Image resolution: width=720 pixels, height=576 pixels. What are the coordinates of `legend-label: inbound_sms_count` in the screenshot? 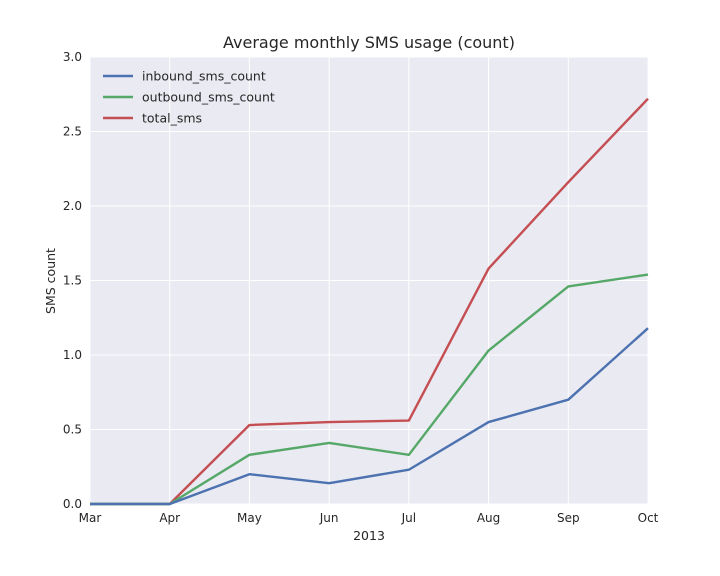 It's located at (204, 76).